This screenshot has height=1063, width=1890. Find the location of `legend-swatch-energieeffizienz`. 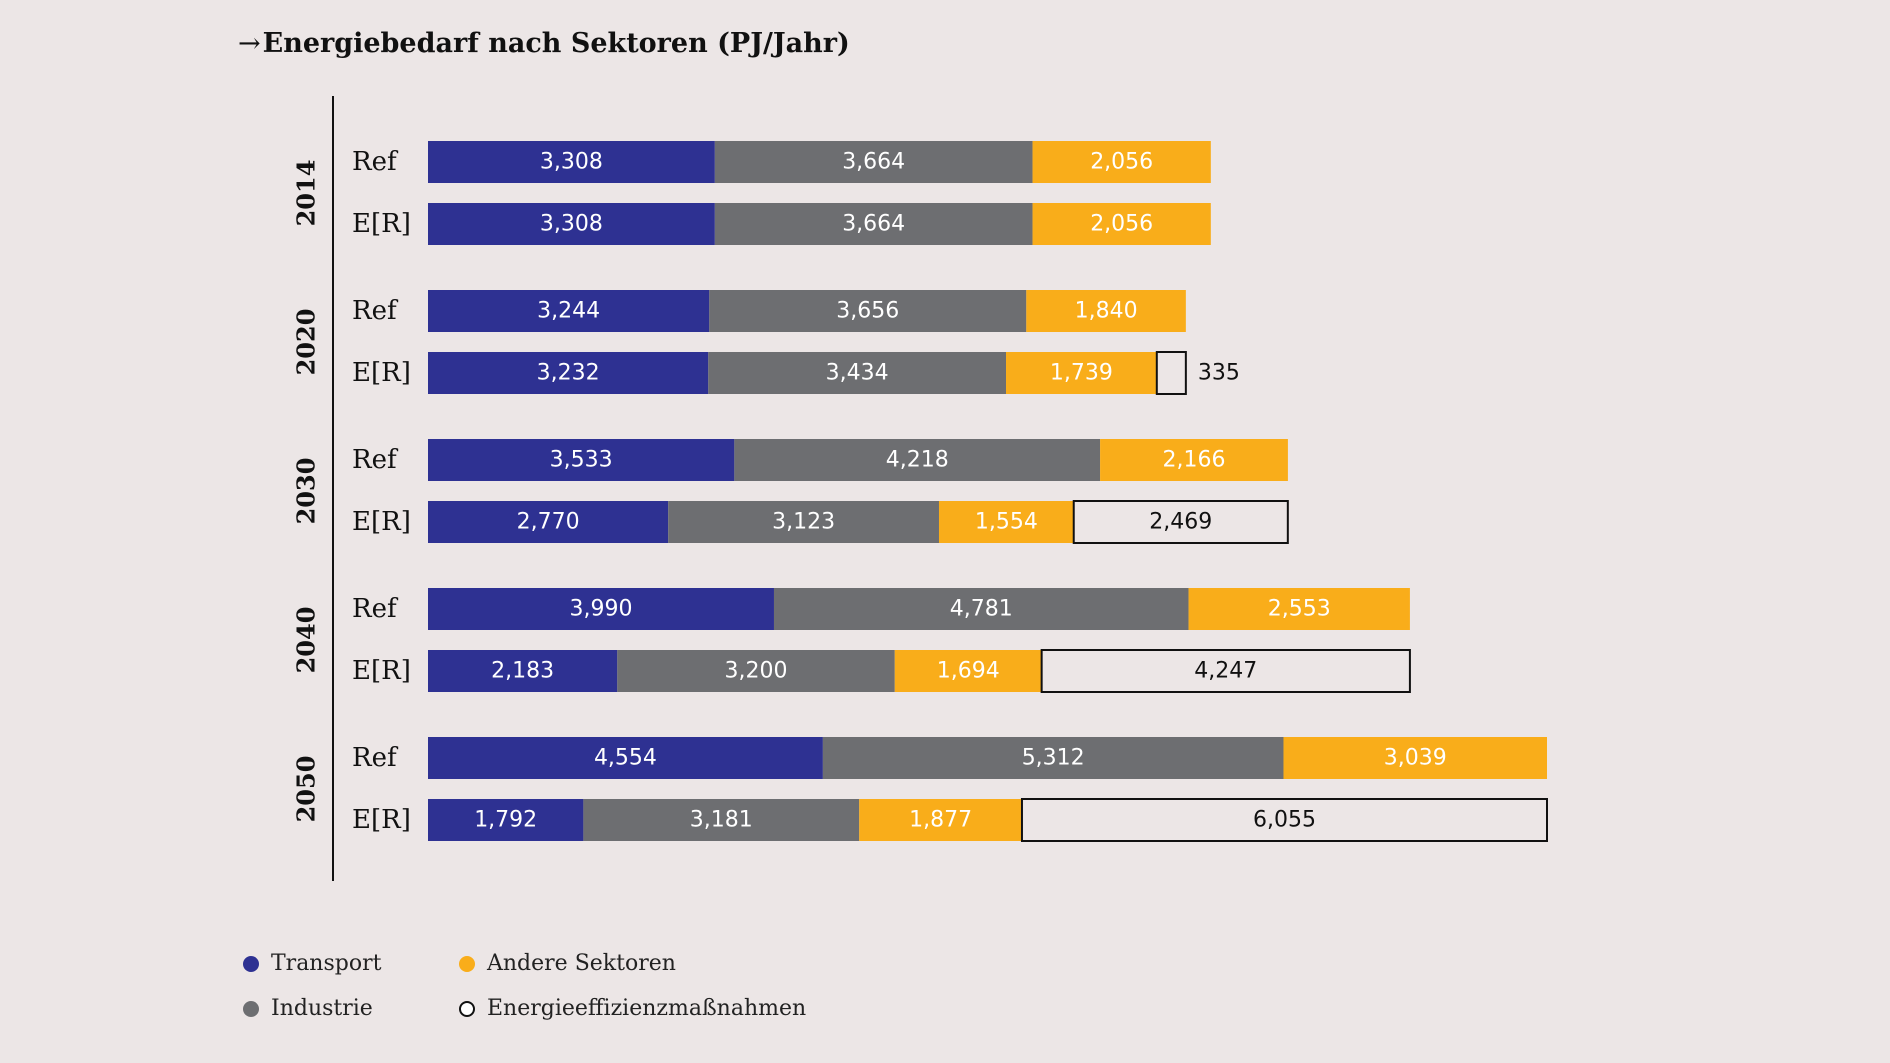

legend-swatch-energieeffizienz is located at coordinates (467, 1008).